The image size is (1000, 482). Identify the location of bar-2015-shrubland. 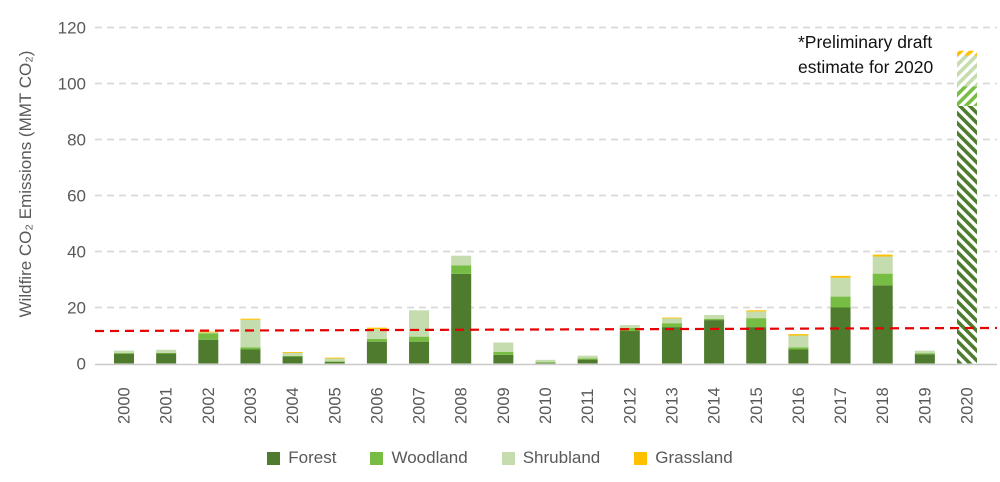
(756, 315).